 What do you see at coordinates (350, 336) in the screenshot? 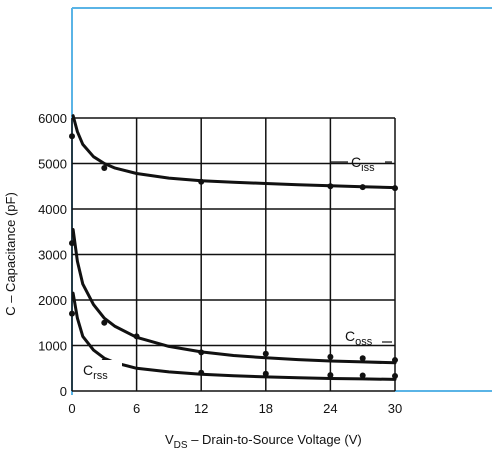
I see `series-coss-name: C` at bounding box center [350, 336].